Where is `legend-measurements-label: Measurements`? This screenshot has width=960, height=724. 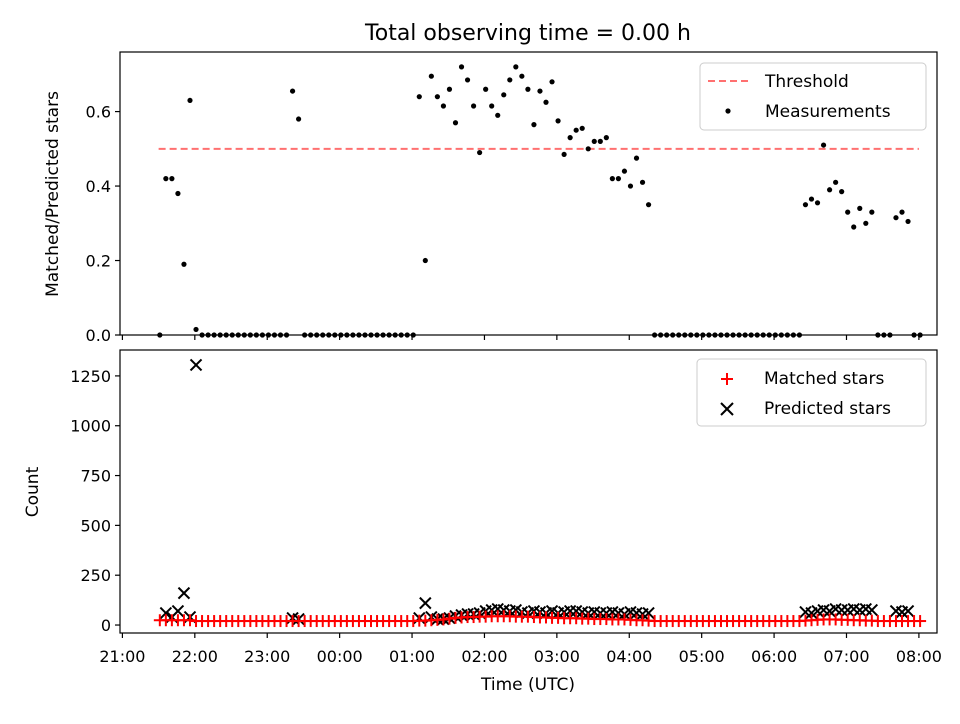
legend-measurements-label: Measurements is located at coordinates (828, 112).